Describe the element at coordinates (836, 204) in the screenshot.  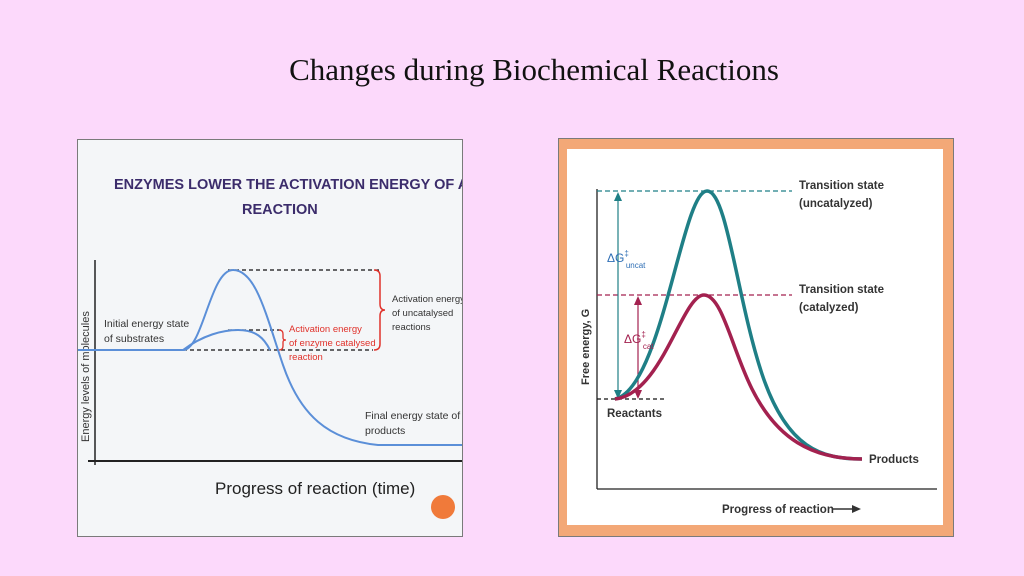
I see `ts-uncat-label-line2: (uncatalyzed)` at that location.